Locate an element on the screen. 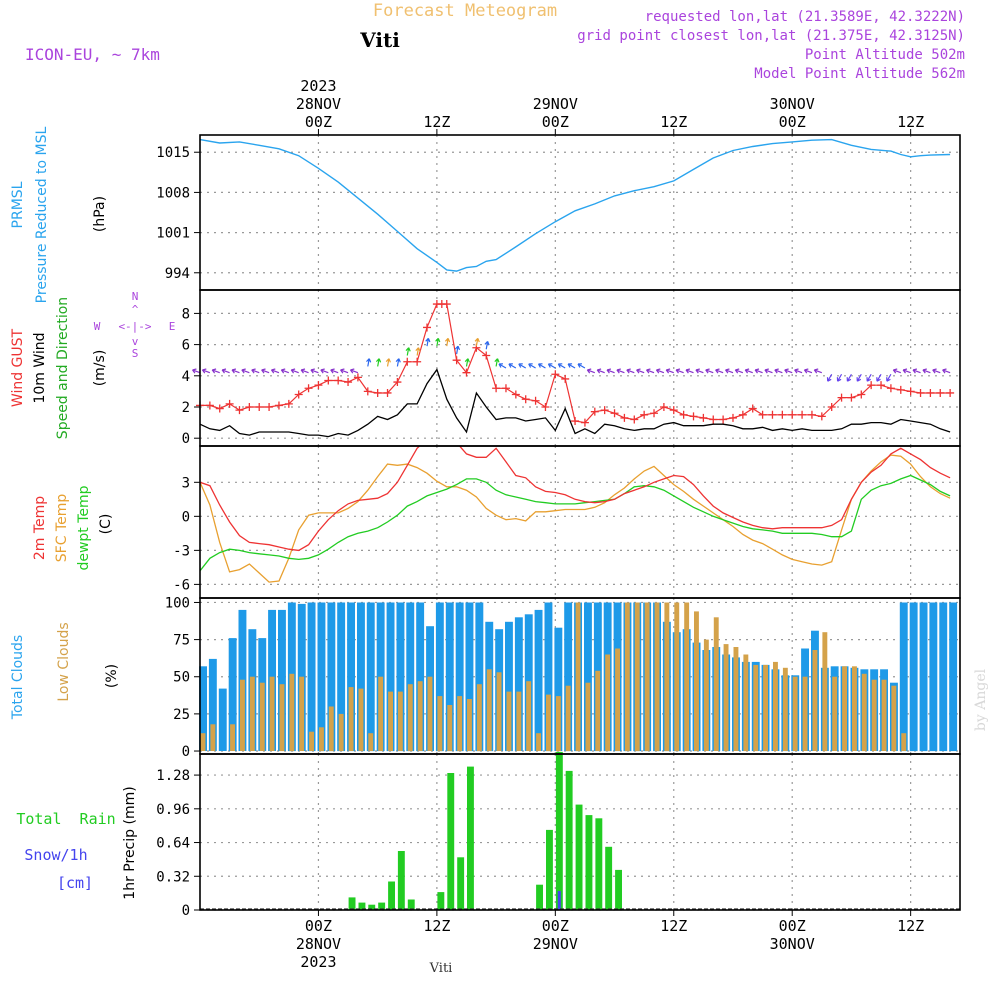 Image resolution: width=1000 pixels, height=1000 pixels. wind-ytick-label: 6 is located at coordinates (186, 346).